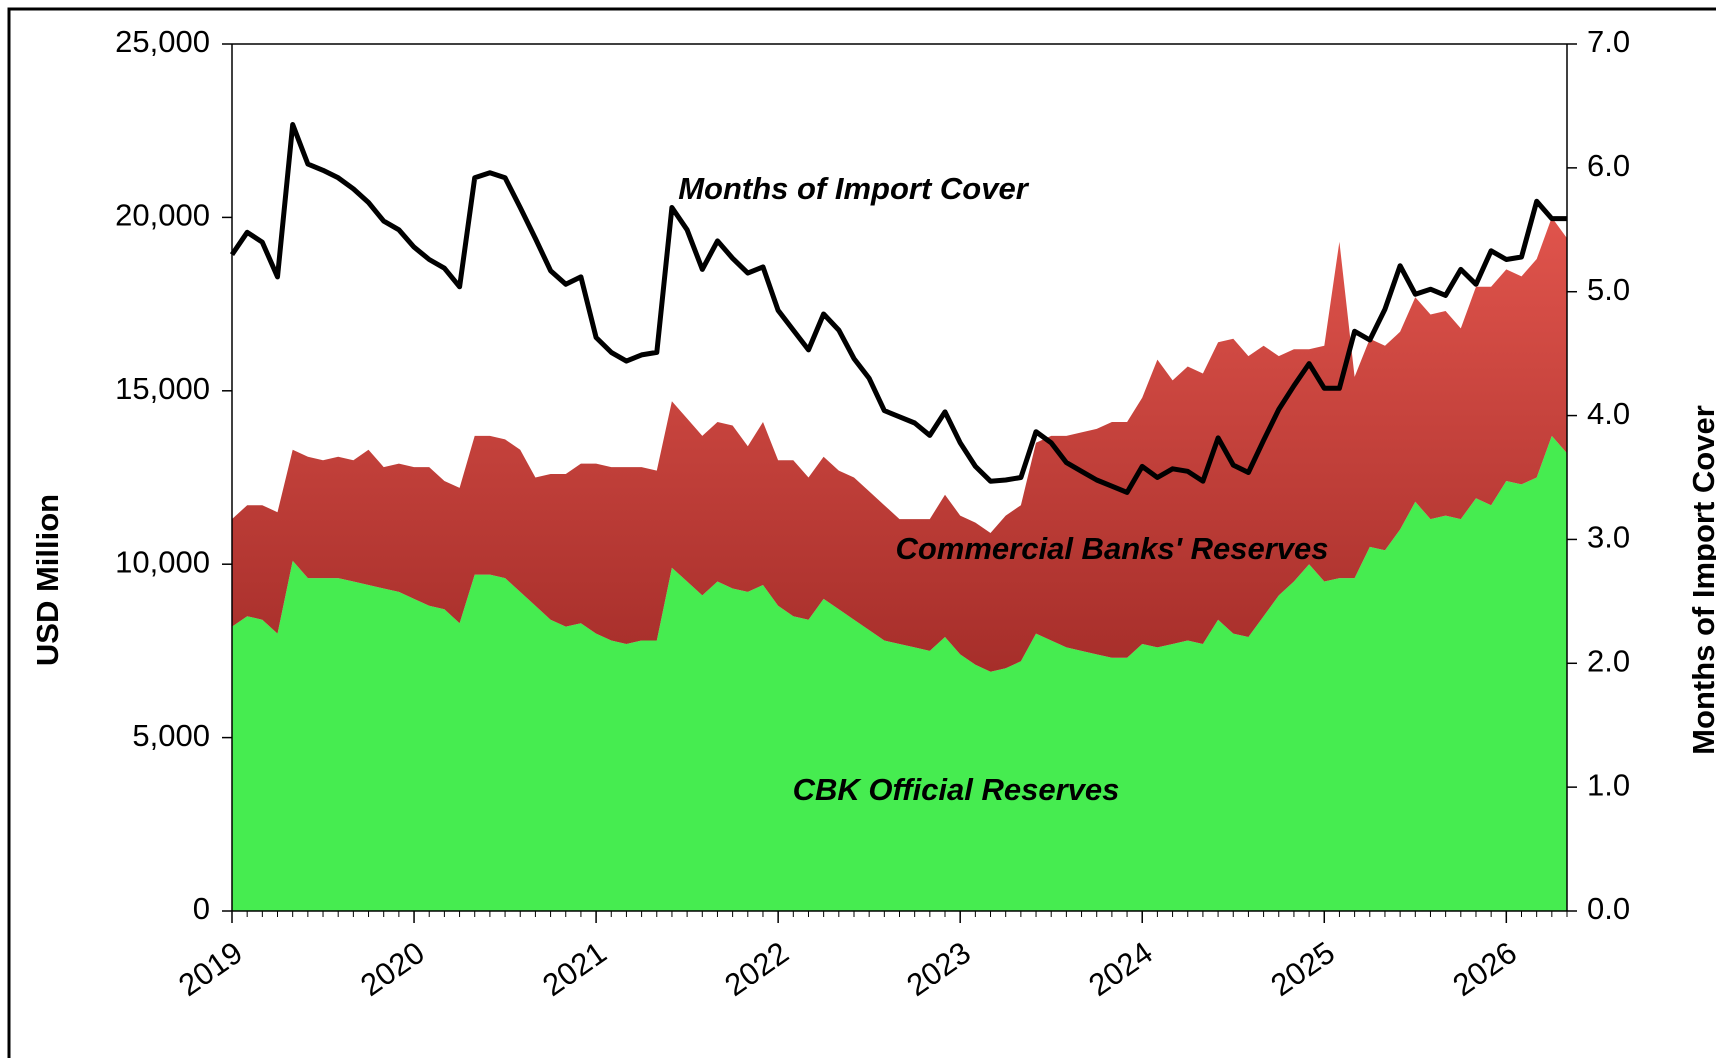  What do you see at coordinates (1608, 537) in the screenshot?
I see `y2-tick-label: 3.0` at bounding box center [1608, 537].